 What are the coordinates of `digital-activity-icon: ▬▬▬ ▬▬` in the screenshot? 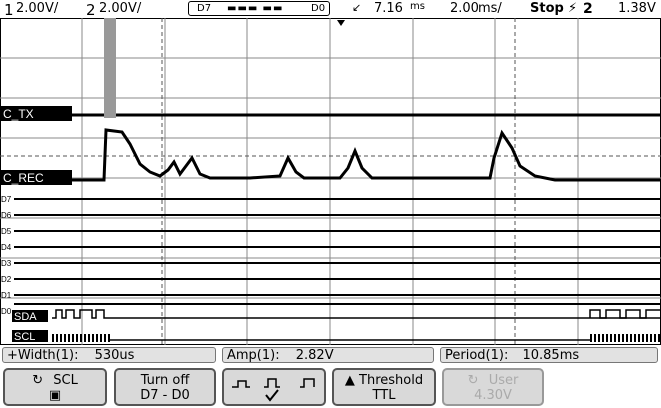 It's located at (255, 8).